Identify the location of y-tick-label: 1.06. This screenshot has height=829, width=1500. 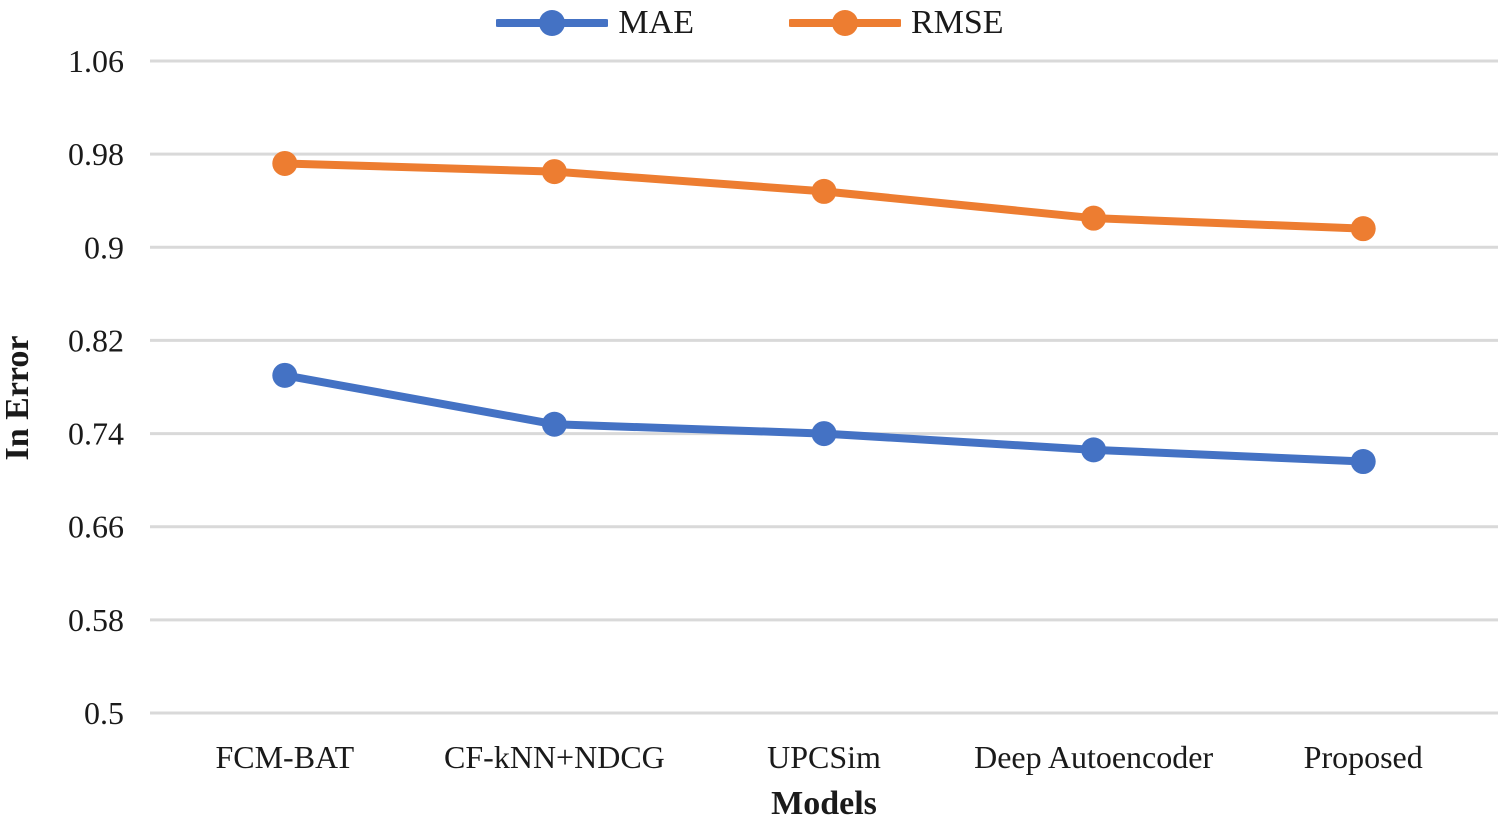
(96, 61).